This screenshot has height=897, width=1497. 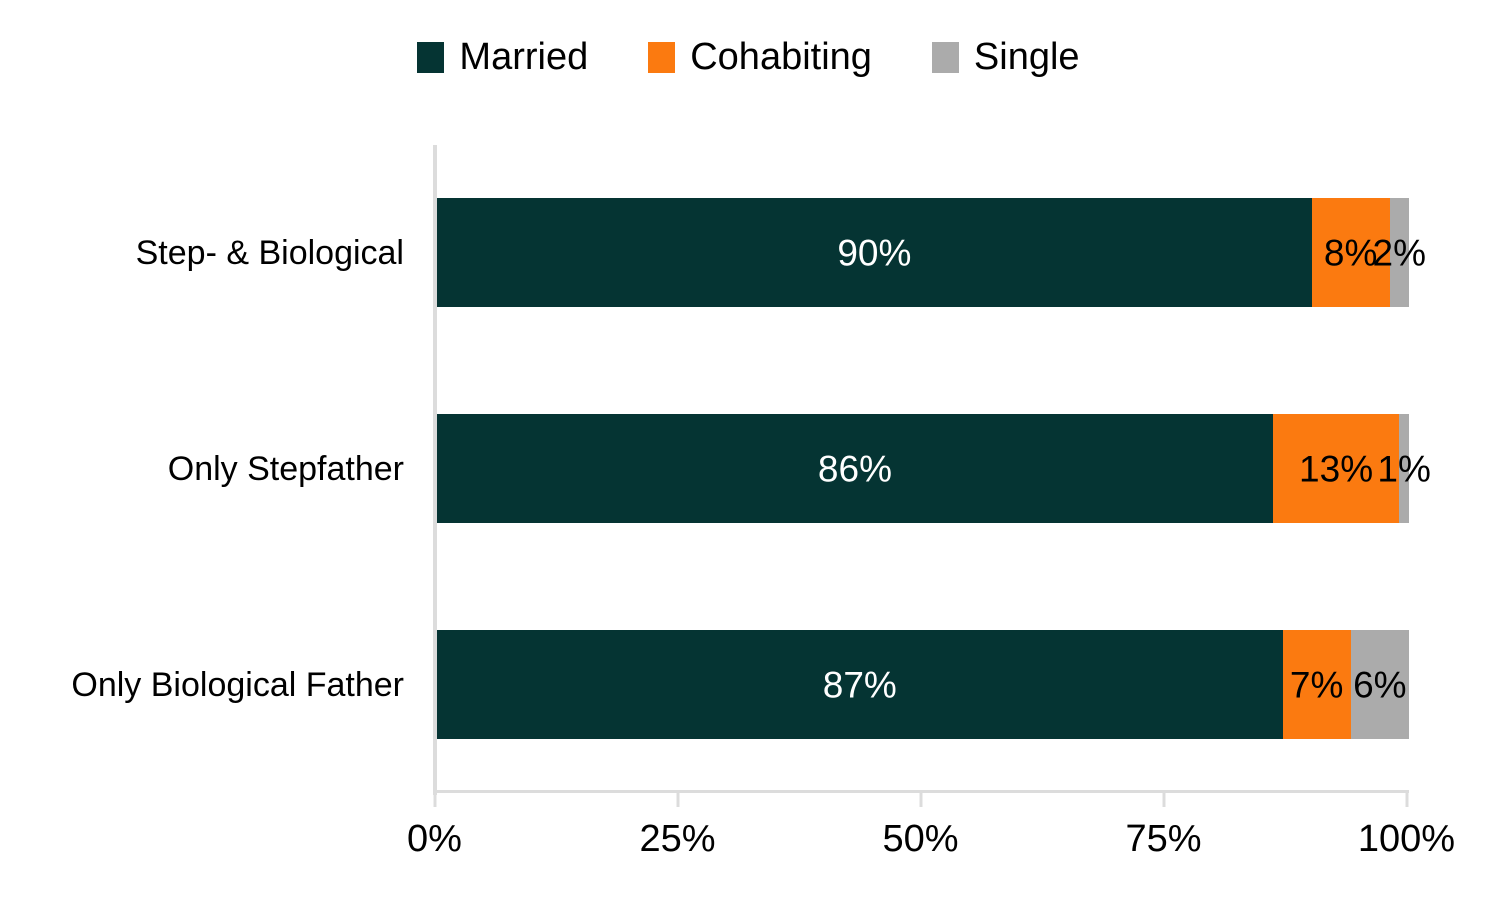 I want to click on bar-segment-cohabiting-only-stepfather: 13%, so click(x=1336, y=468).